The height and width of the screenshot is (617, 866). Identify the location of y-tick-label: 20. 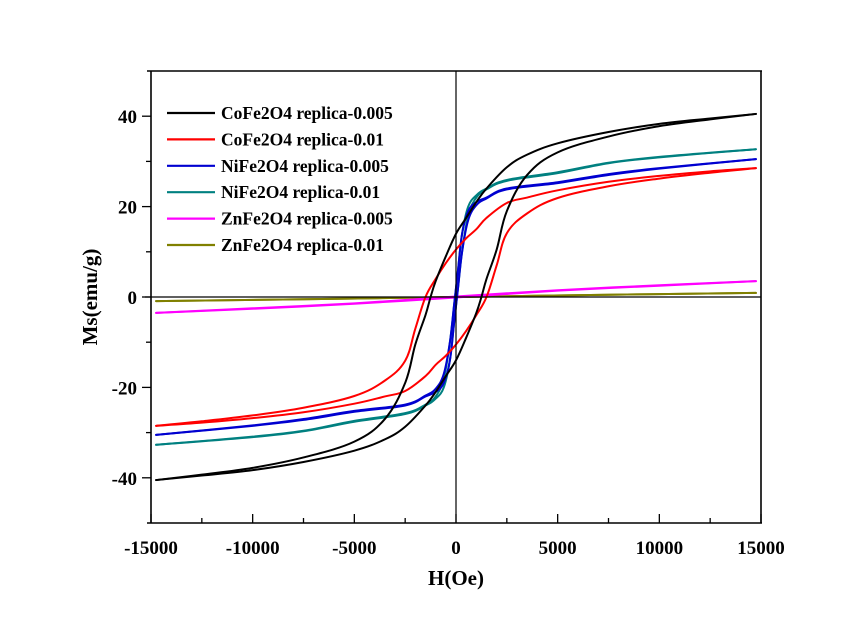
(127, 208).